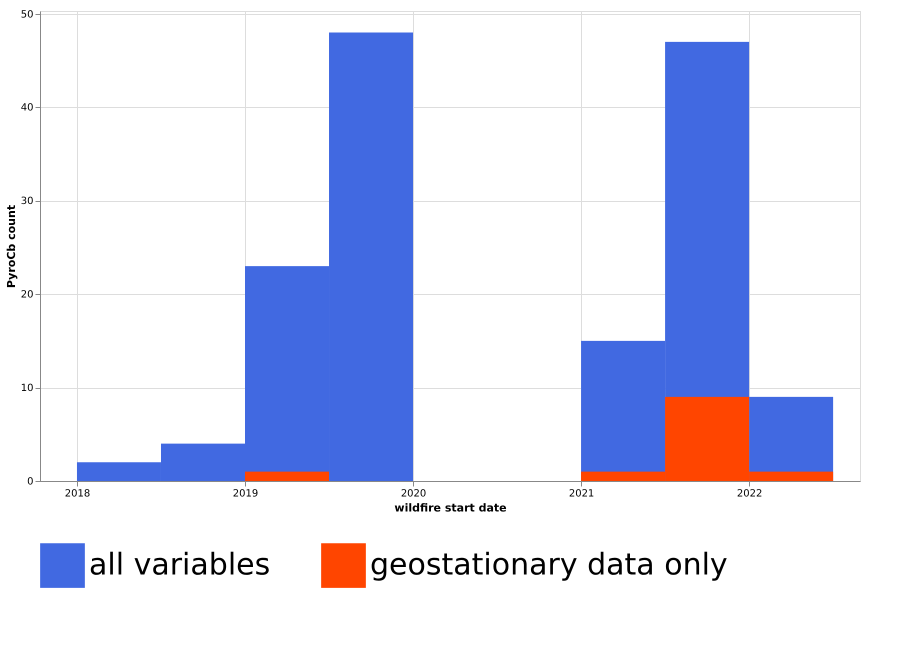 Image resolution: width=901 pixels, height=656 pixels. Describe the element at coordinates (27, 388) in the screenshot. I see `y-tick-label: 10` at that location.